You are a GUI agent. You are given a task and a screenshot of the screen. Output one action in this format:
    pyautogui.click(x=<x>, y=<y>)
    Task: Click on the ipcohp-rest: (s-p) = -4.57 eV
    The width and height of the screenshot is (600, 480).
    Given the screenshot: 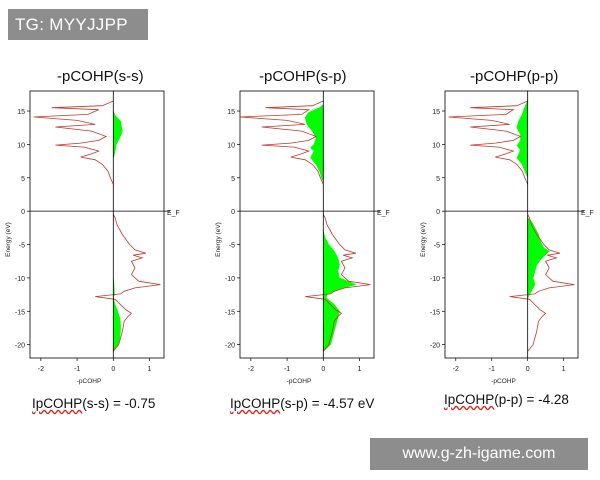 What is the action you would take?
    pyautogui.click(x=327, y=403)
    